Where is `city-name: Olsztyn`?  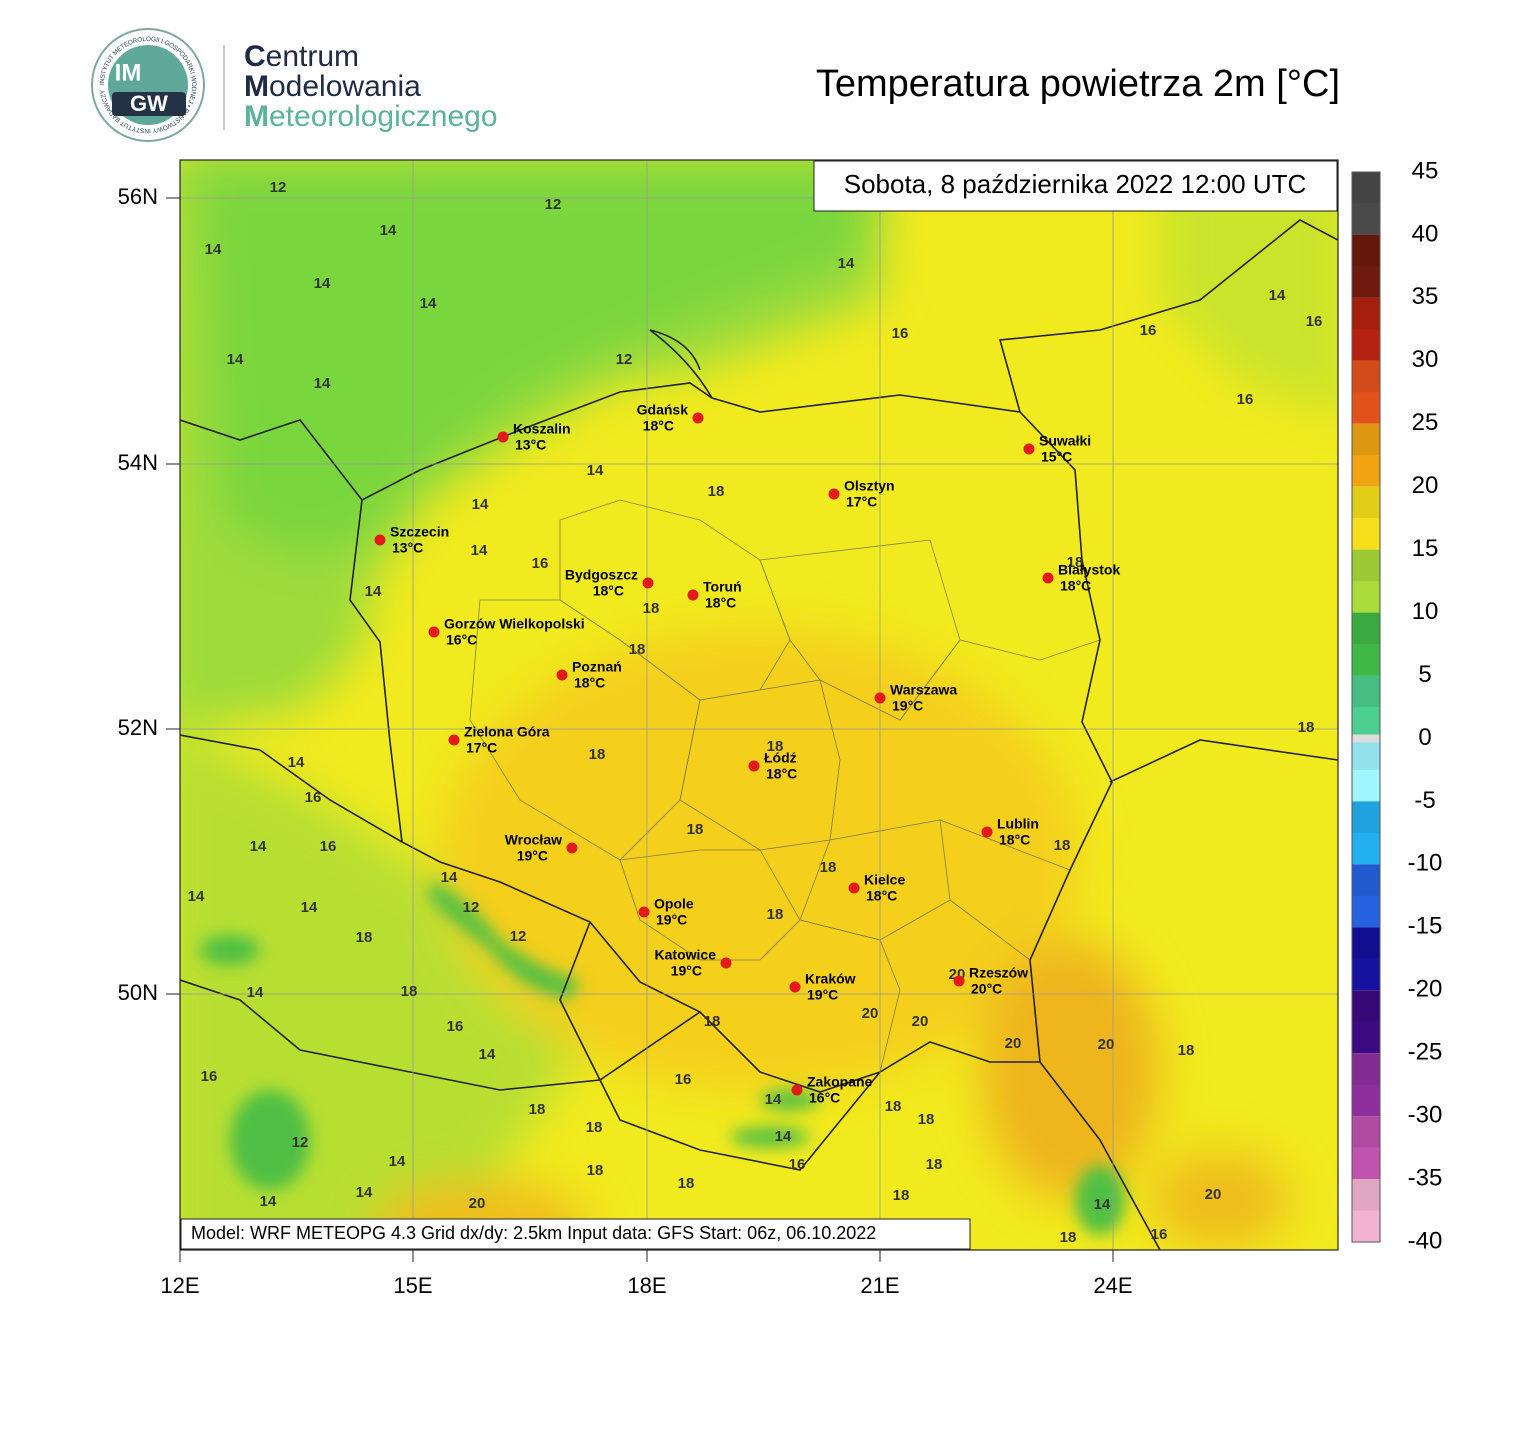 city-name: Olsztyn is located at coordinates (869, 486).